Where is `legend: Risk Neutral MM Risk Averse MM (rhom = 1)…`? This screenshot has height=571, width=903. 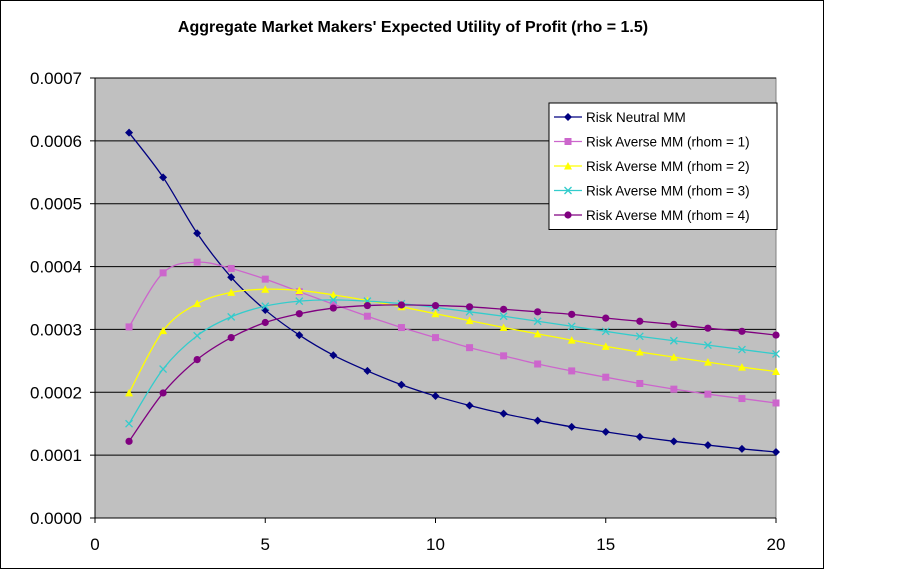
legend: Risk Neutral MM Risk Averse MM (rhom = 1)… is located at coordinates (663, 166).